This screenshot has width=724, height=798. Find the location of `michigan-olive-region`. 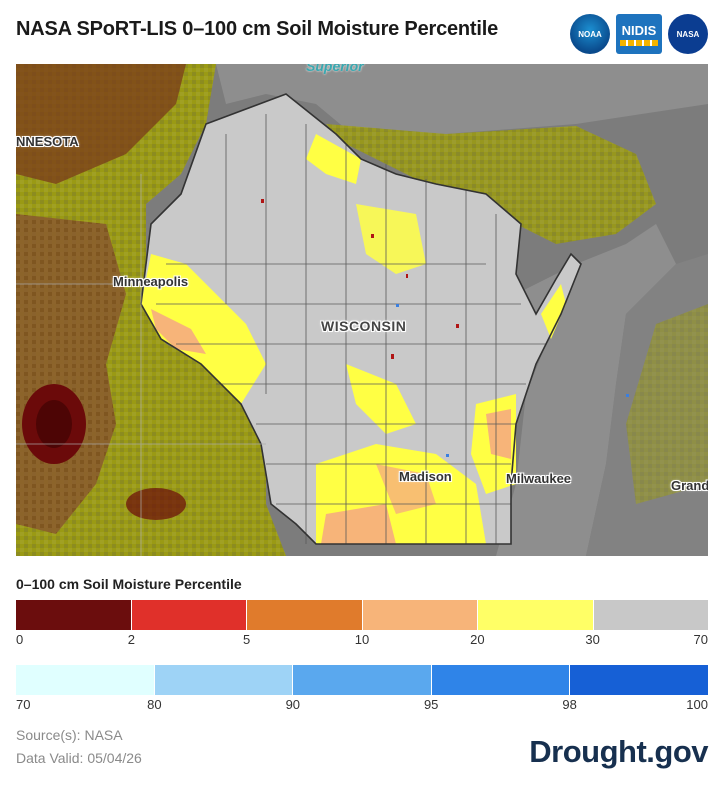

michigan-olive-region is located at coordinates (667, 404).